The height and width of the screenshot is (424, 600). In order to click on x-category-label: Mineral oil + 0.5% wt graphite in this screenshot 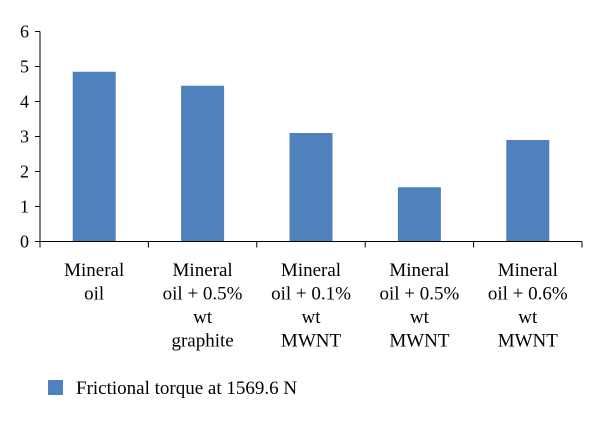, I will do `click(203, 306)`.